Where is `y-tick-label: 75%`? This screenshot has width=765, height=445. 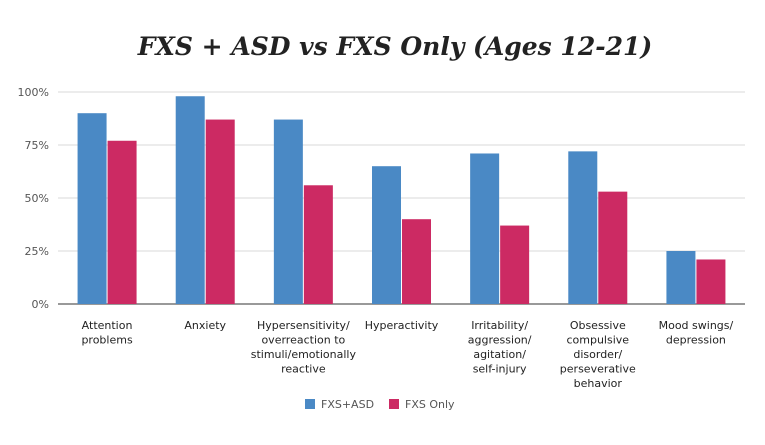 y-tick-label: 75% is located at coordinates (37, 145).